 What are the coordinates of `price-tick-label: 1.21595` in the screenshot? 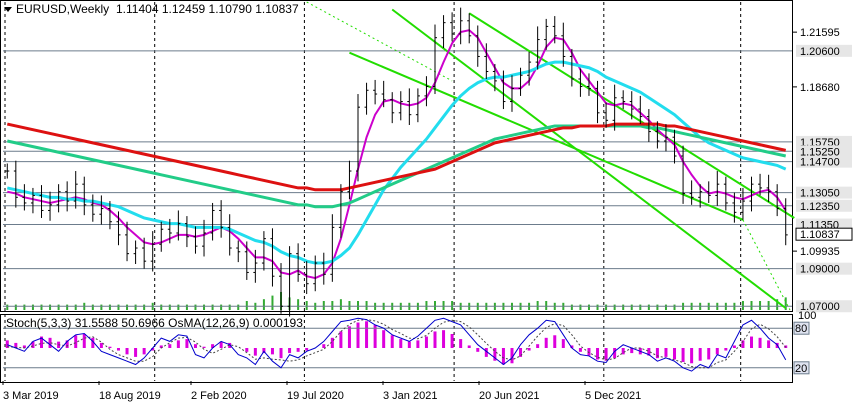 It's located at (820, 33).